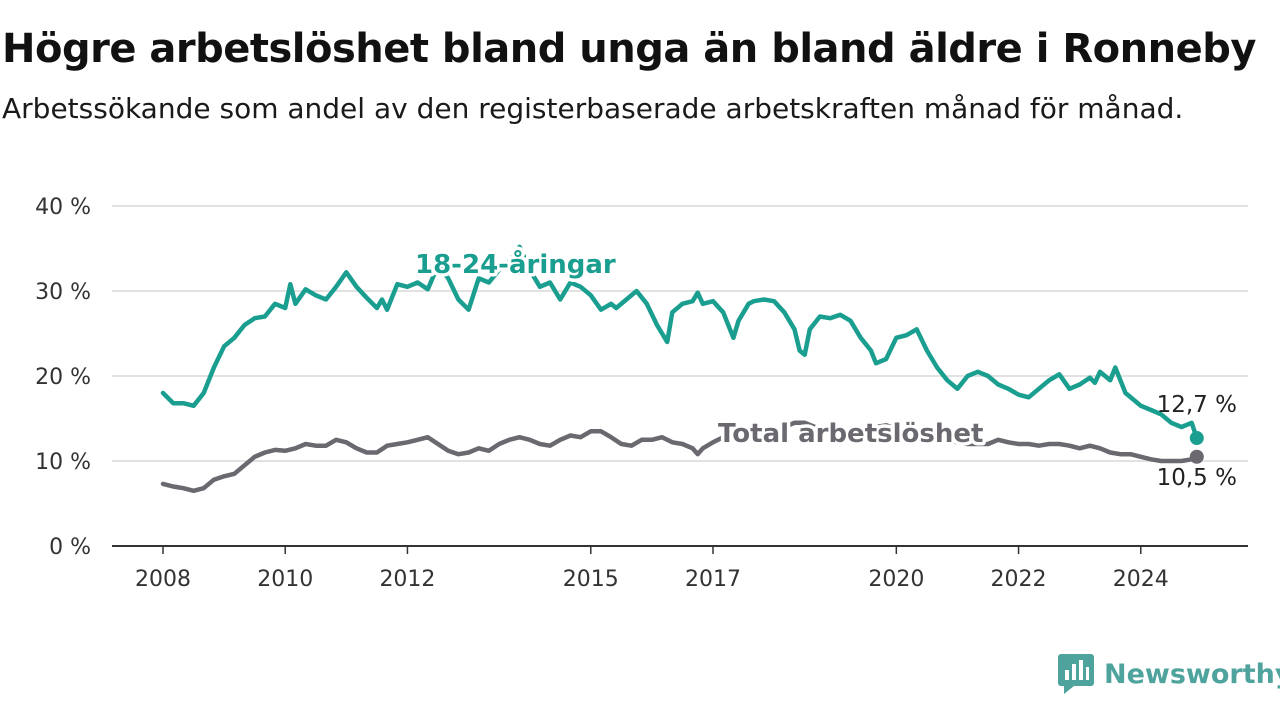 The height and width of the screenshot is (720, 1280). What do you see at coordinates (1197, 478) in the screenshot?
I see `end-label-total: 10,5 %` at bounding box center [1197, 478].